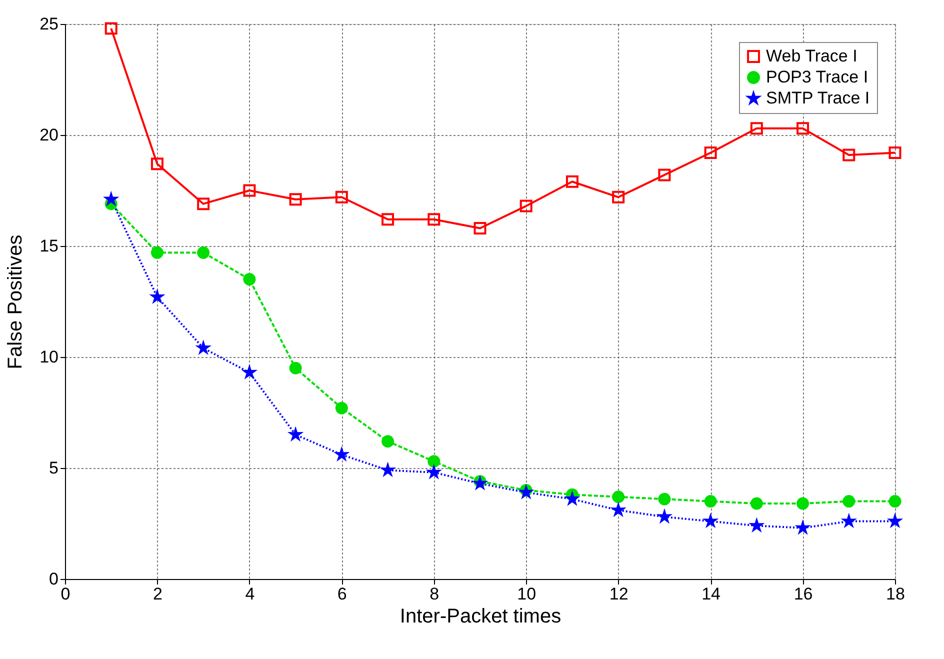 This screenshot has width=944, height=659. I want to click on x-tick-label: 4, so click(250, 594).